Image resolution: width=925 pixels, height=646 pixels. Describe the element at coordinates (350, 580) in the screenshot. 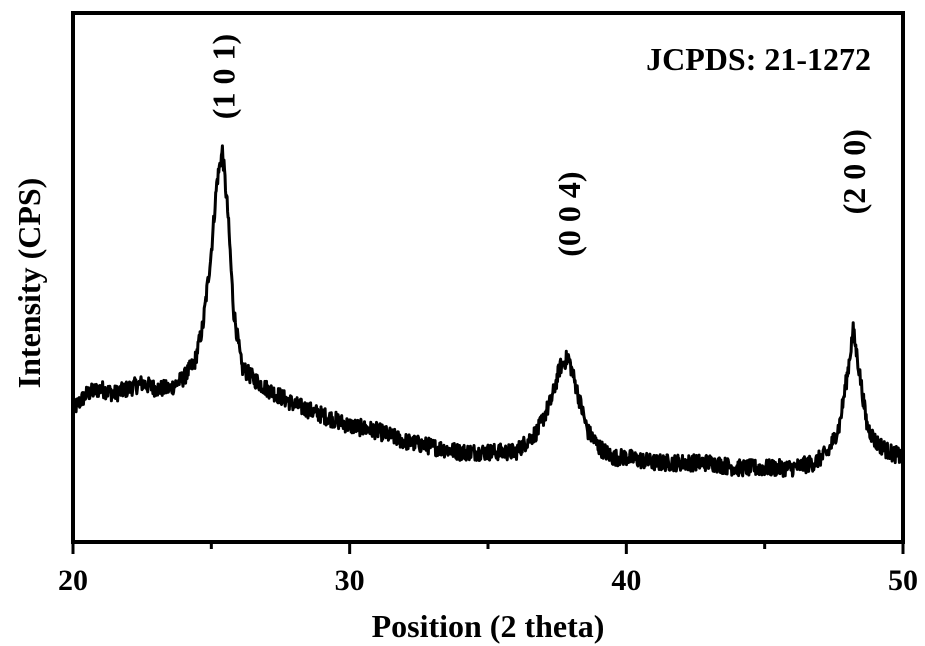

I see `x-tick-label: 30` at that location.